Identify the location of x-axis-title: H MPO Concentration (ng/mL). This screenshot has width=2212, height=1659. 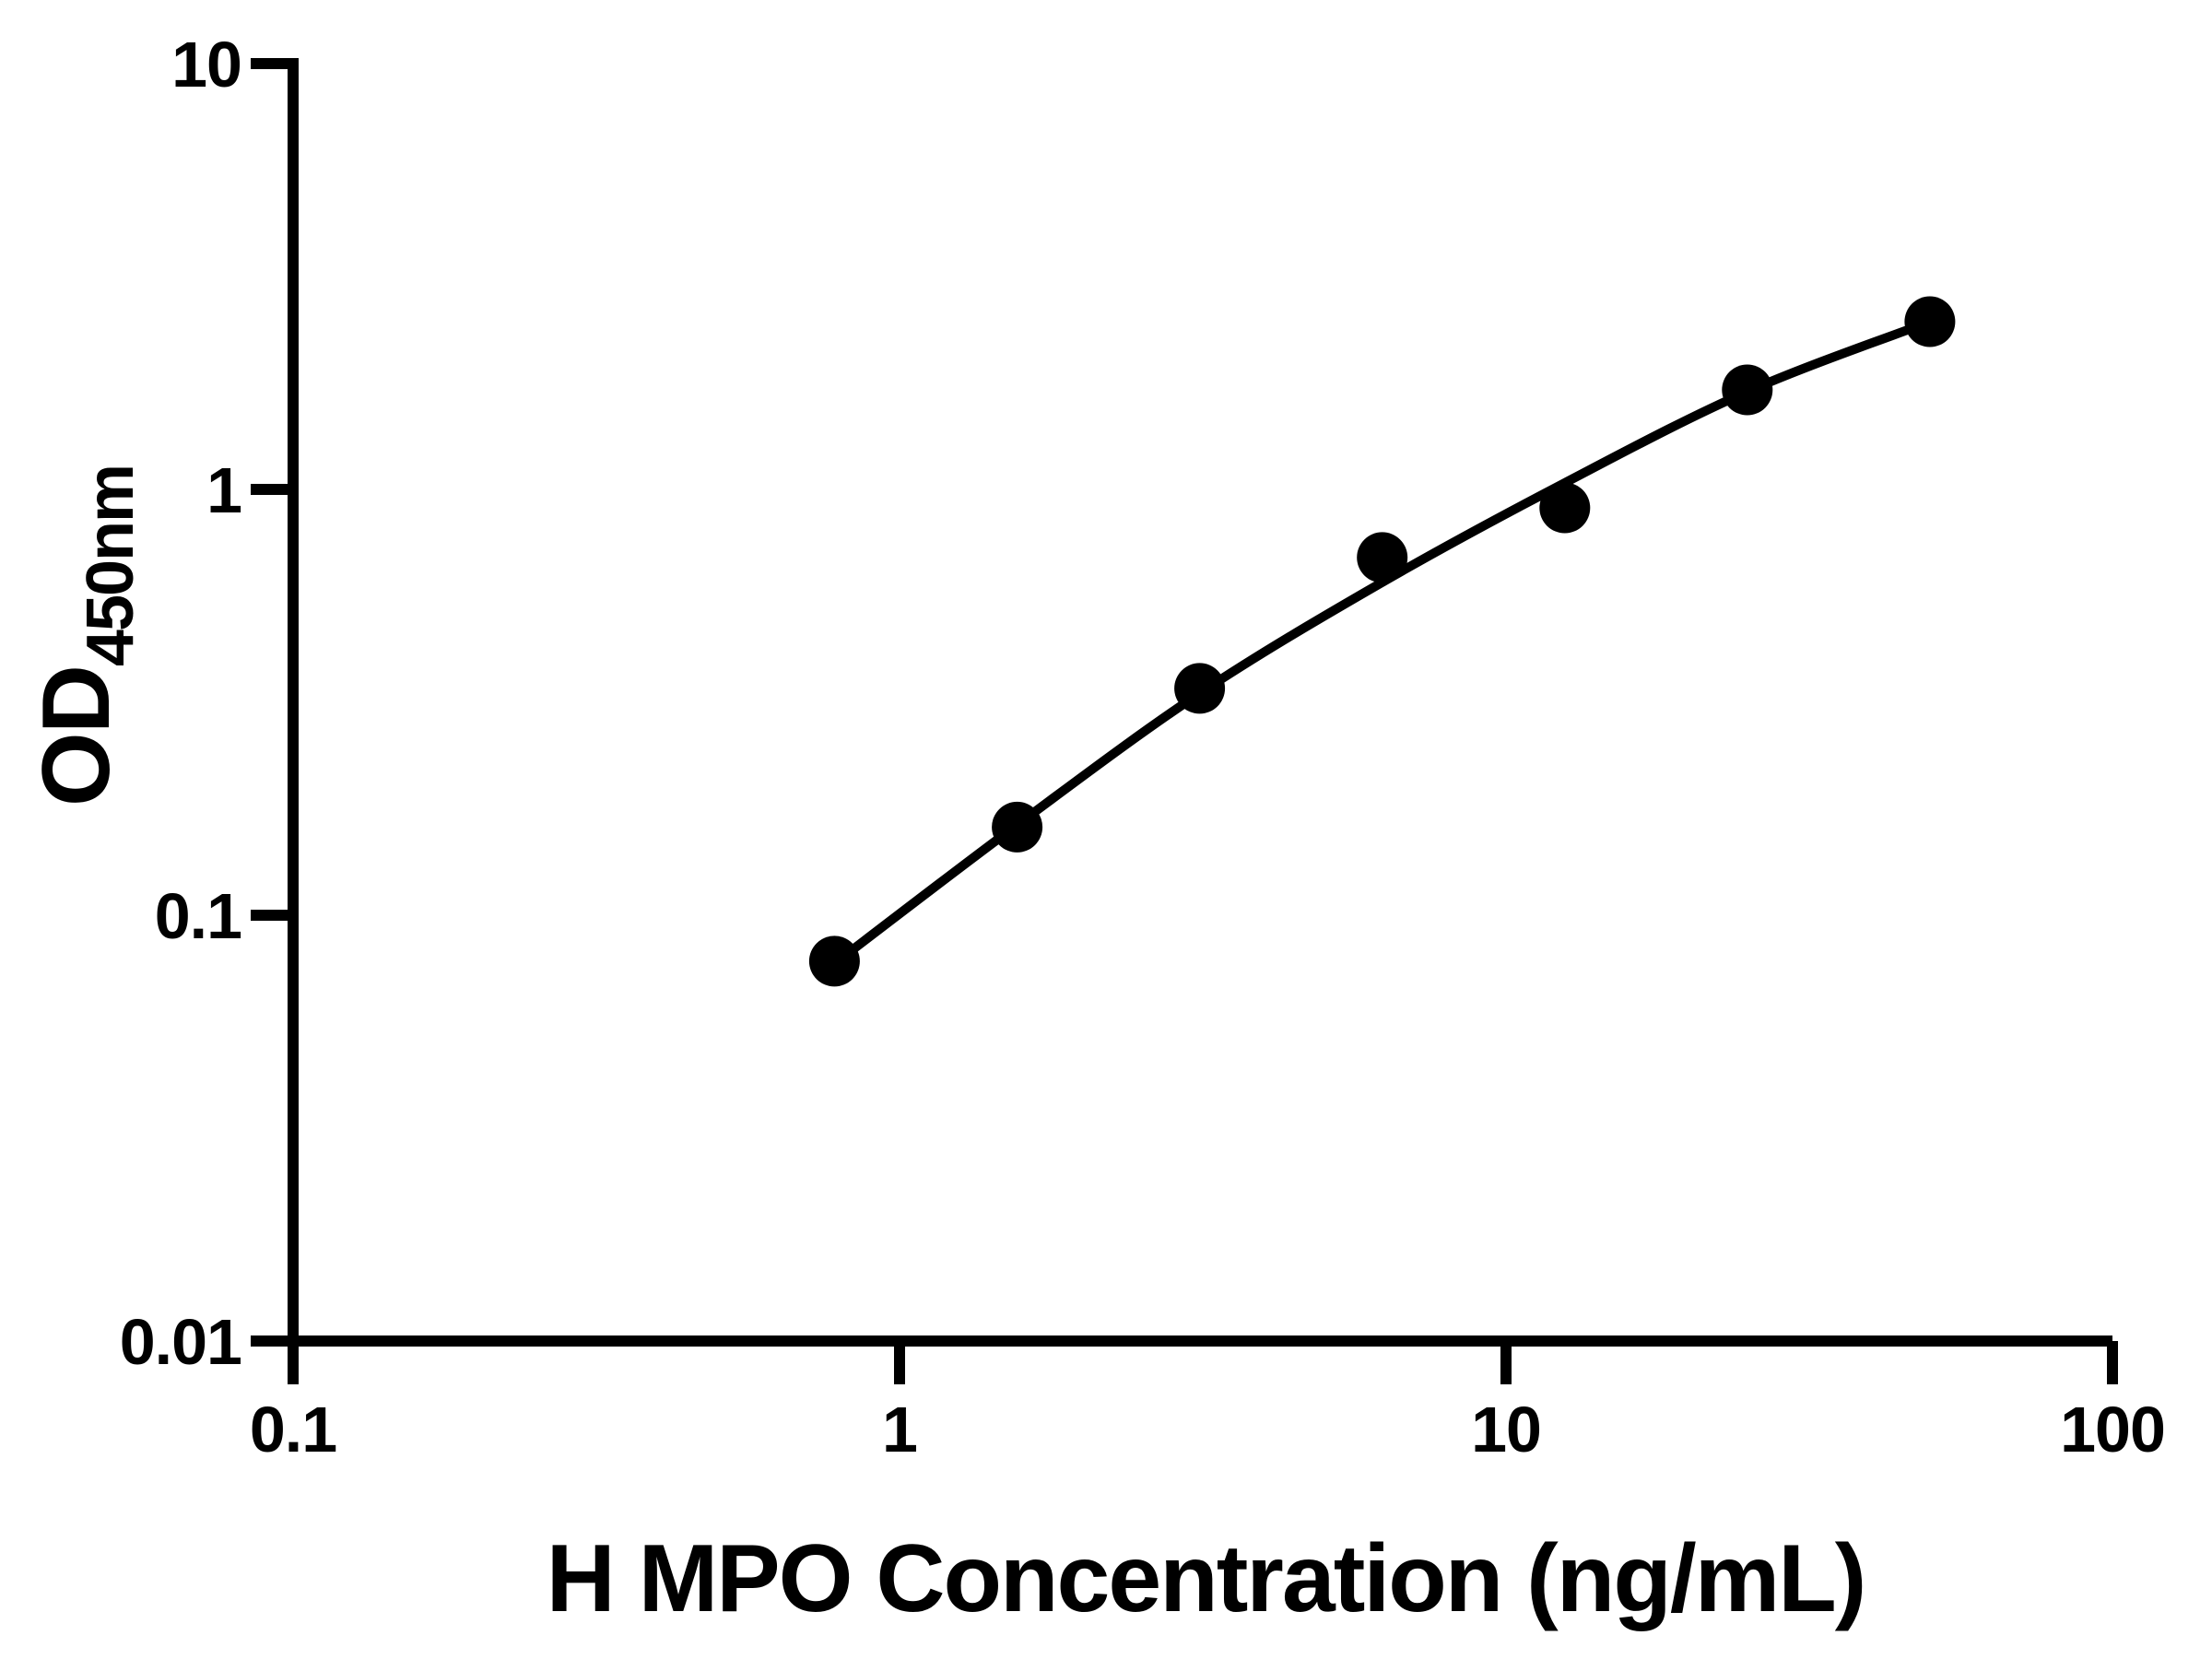
(1206, 1578).